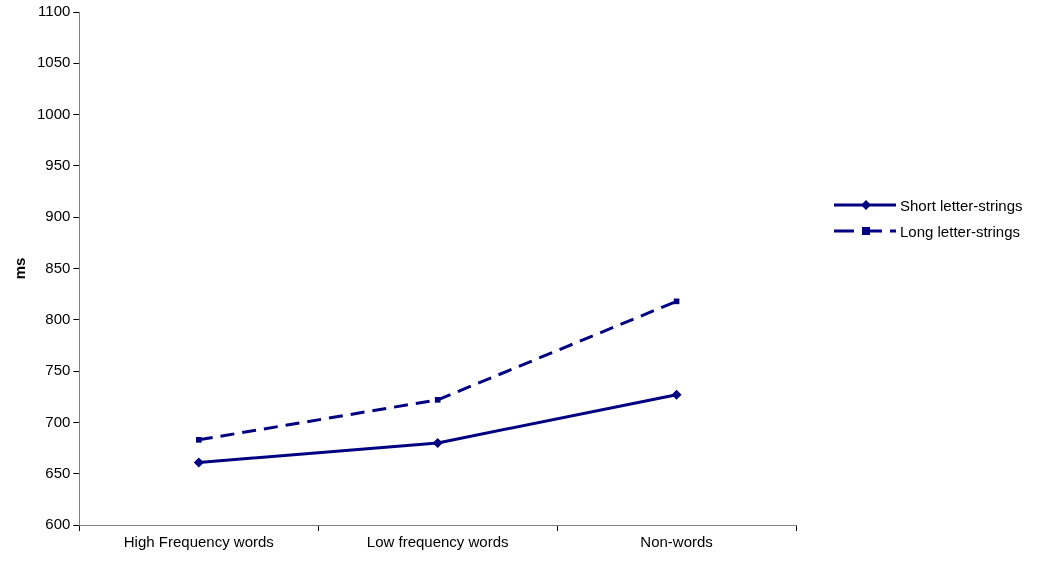 Image resolution: width=1064 pixels, height=561 pixels. I want to click on y-tick-label: 1050, so click(53, 62).